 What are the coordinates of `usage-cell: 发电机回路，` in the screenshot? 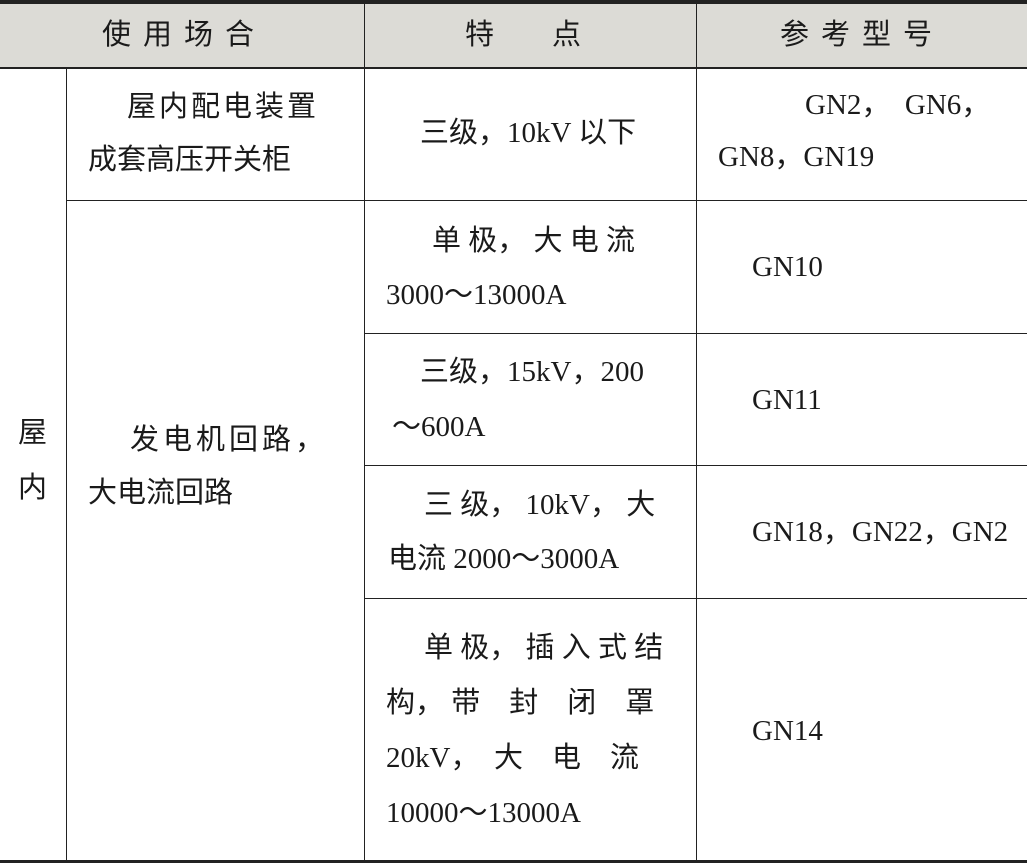 It's located at (229, 440).